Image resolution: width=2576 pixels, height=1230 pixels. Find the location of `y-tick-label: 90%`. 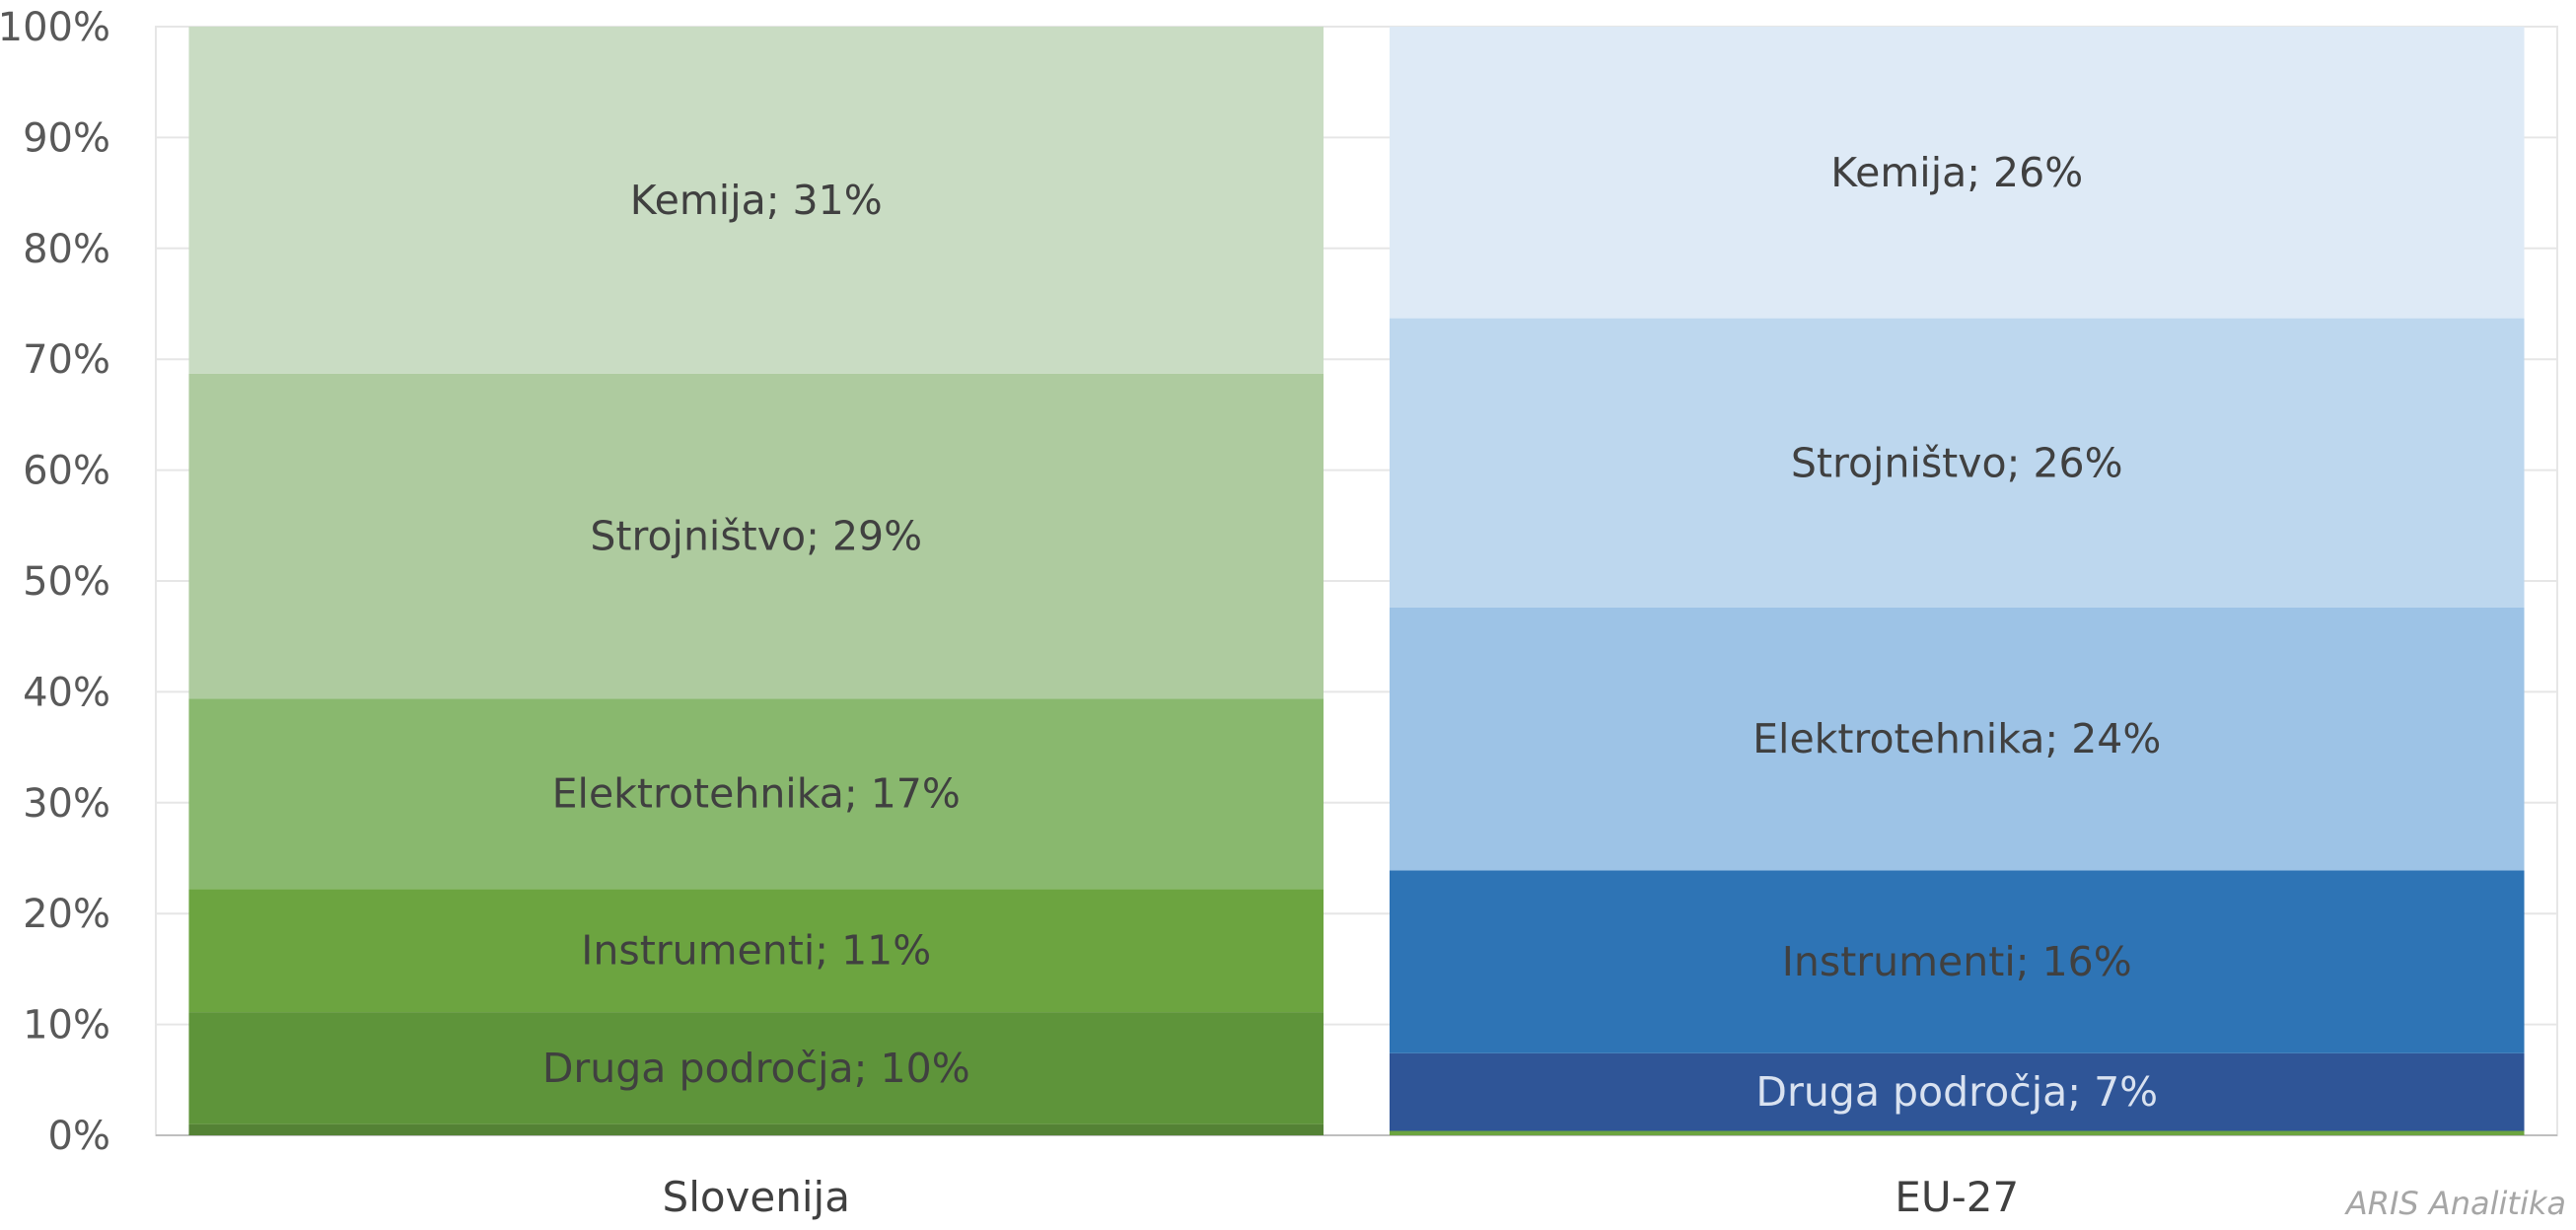

y-tick-label: 90% is located at coordinates (66, 138).